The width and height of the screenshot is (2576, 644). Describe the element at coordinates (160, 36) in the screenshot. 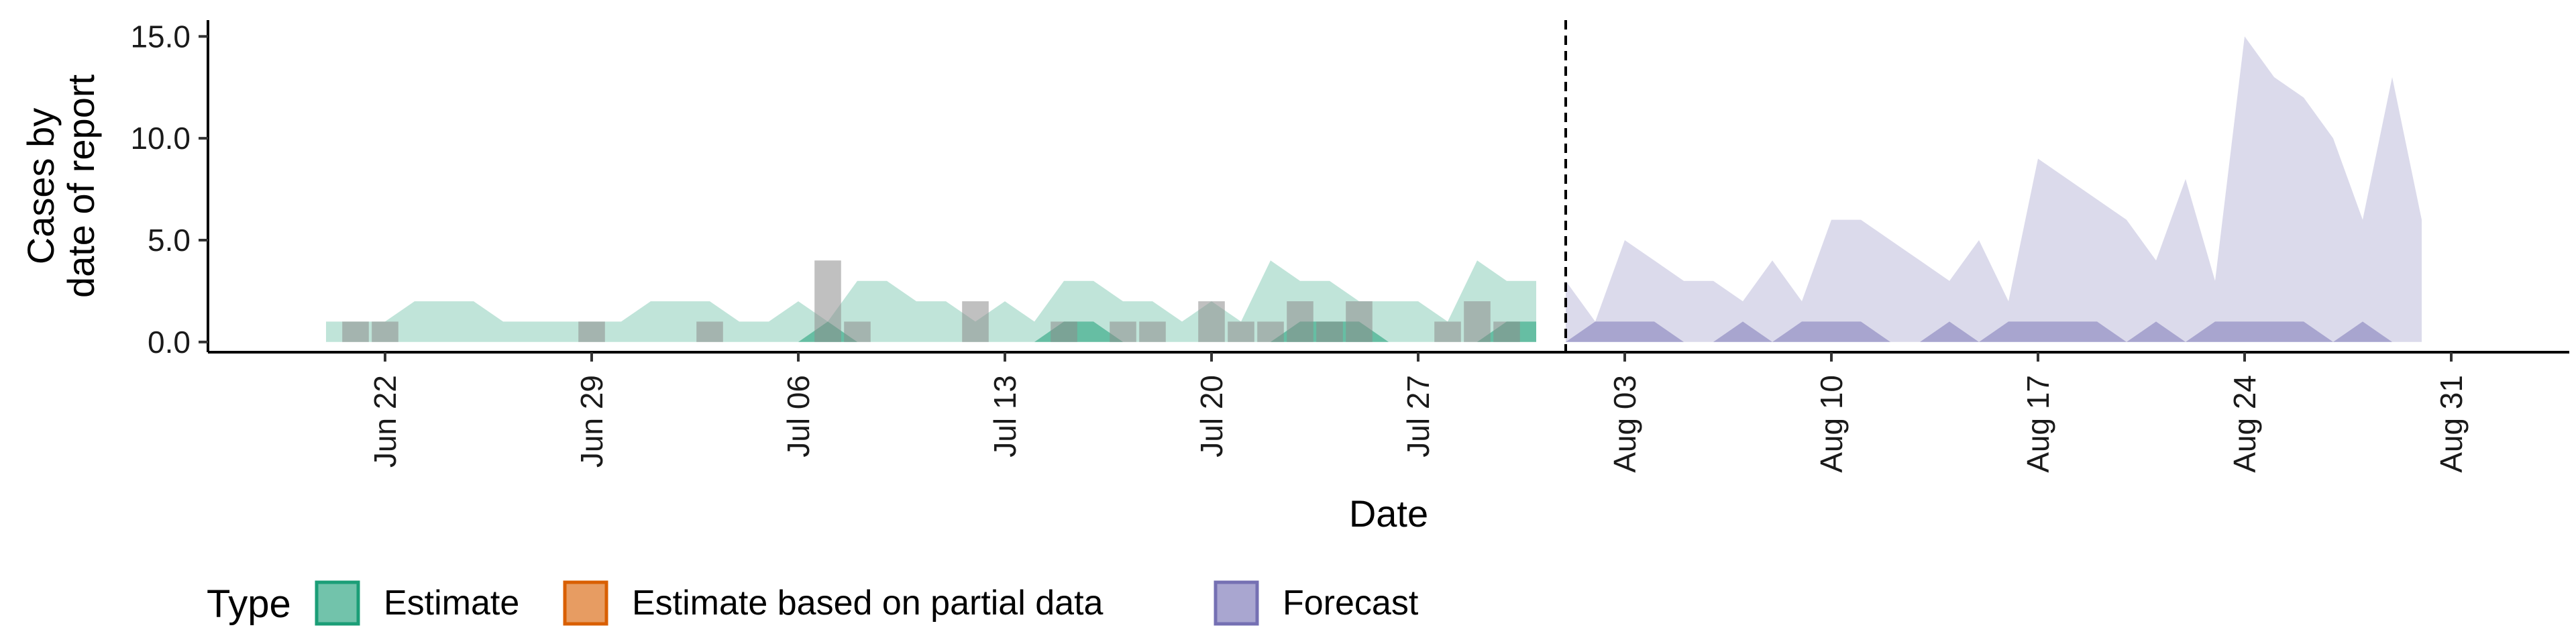

I see `y-tick-label: 15.0` at that location.